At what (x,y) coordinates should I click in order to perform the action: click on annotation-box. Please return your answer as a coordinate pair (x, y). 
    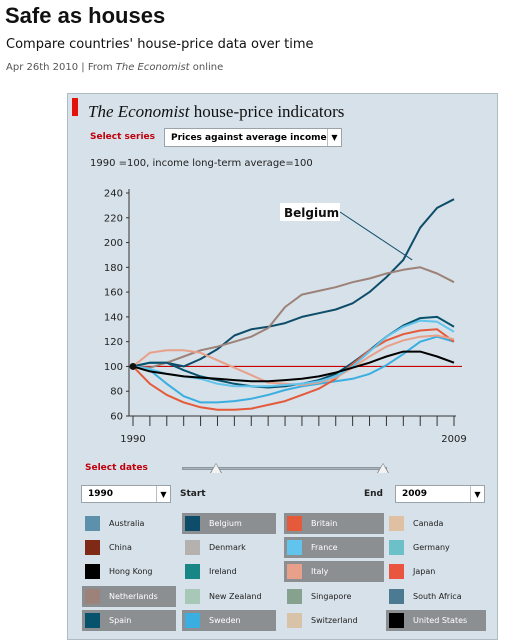
    Looking at the image, I should click on (310, 212).